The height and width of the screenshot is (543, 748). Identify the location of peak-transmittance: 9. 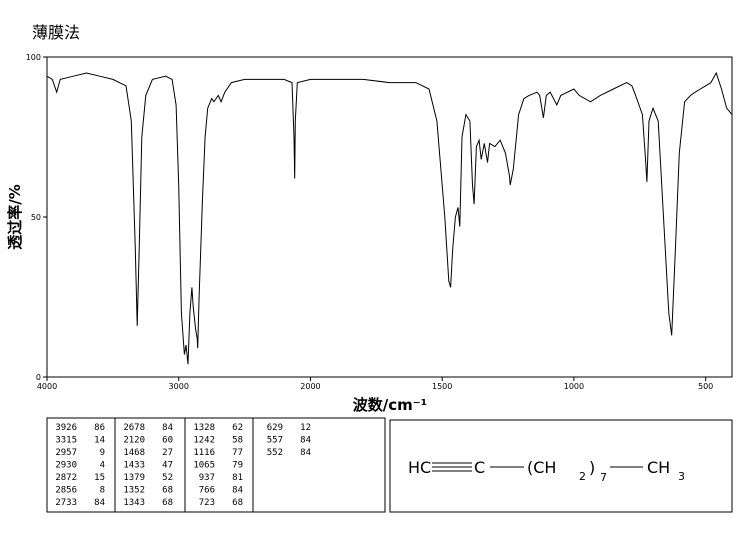
(102, 453).